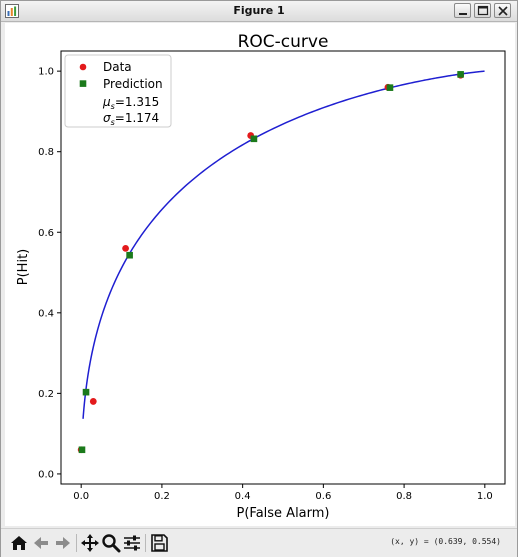 The width and height of the screenshot is (518, 557). I want to click on legend-label-prediction: Prediction, so click(133, 84).